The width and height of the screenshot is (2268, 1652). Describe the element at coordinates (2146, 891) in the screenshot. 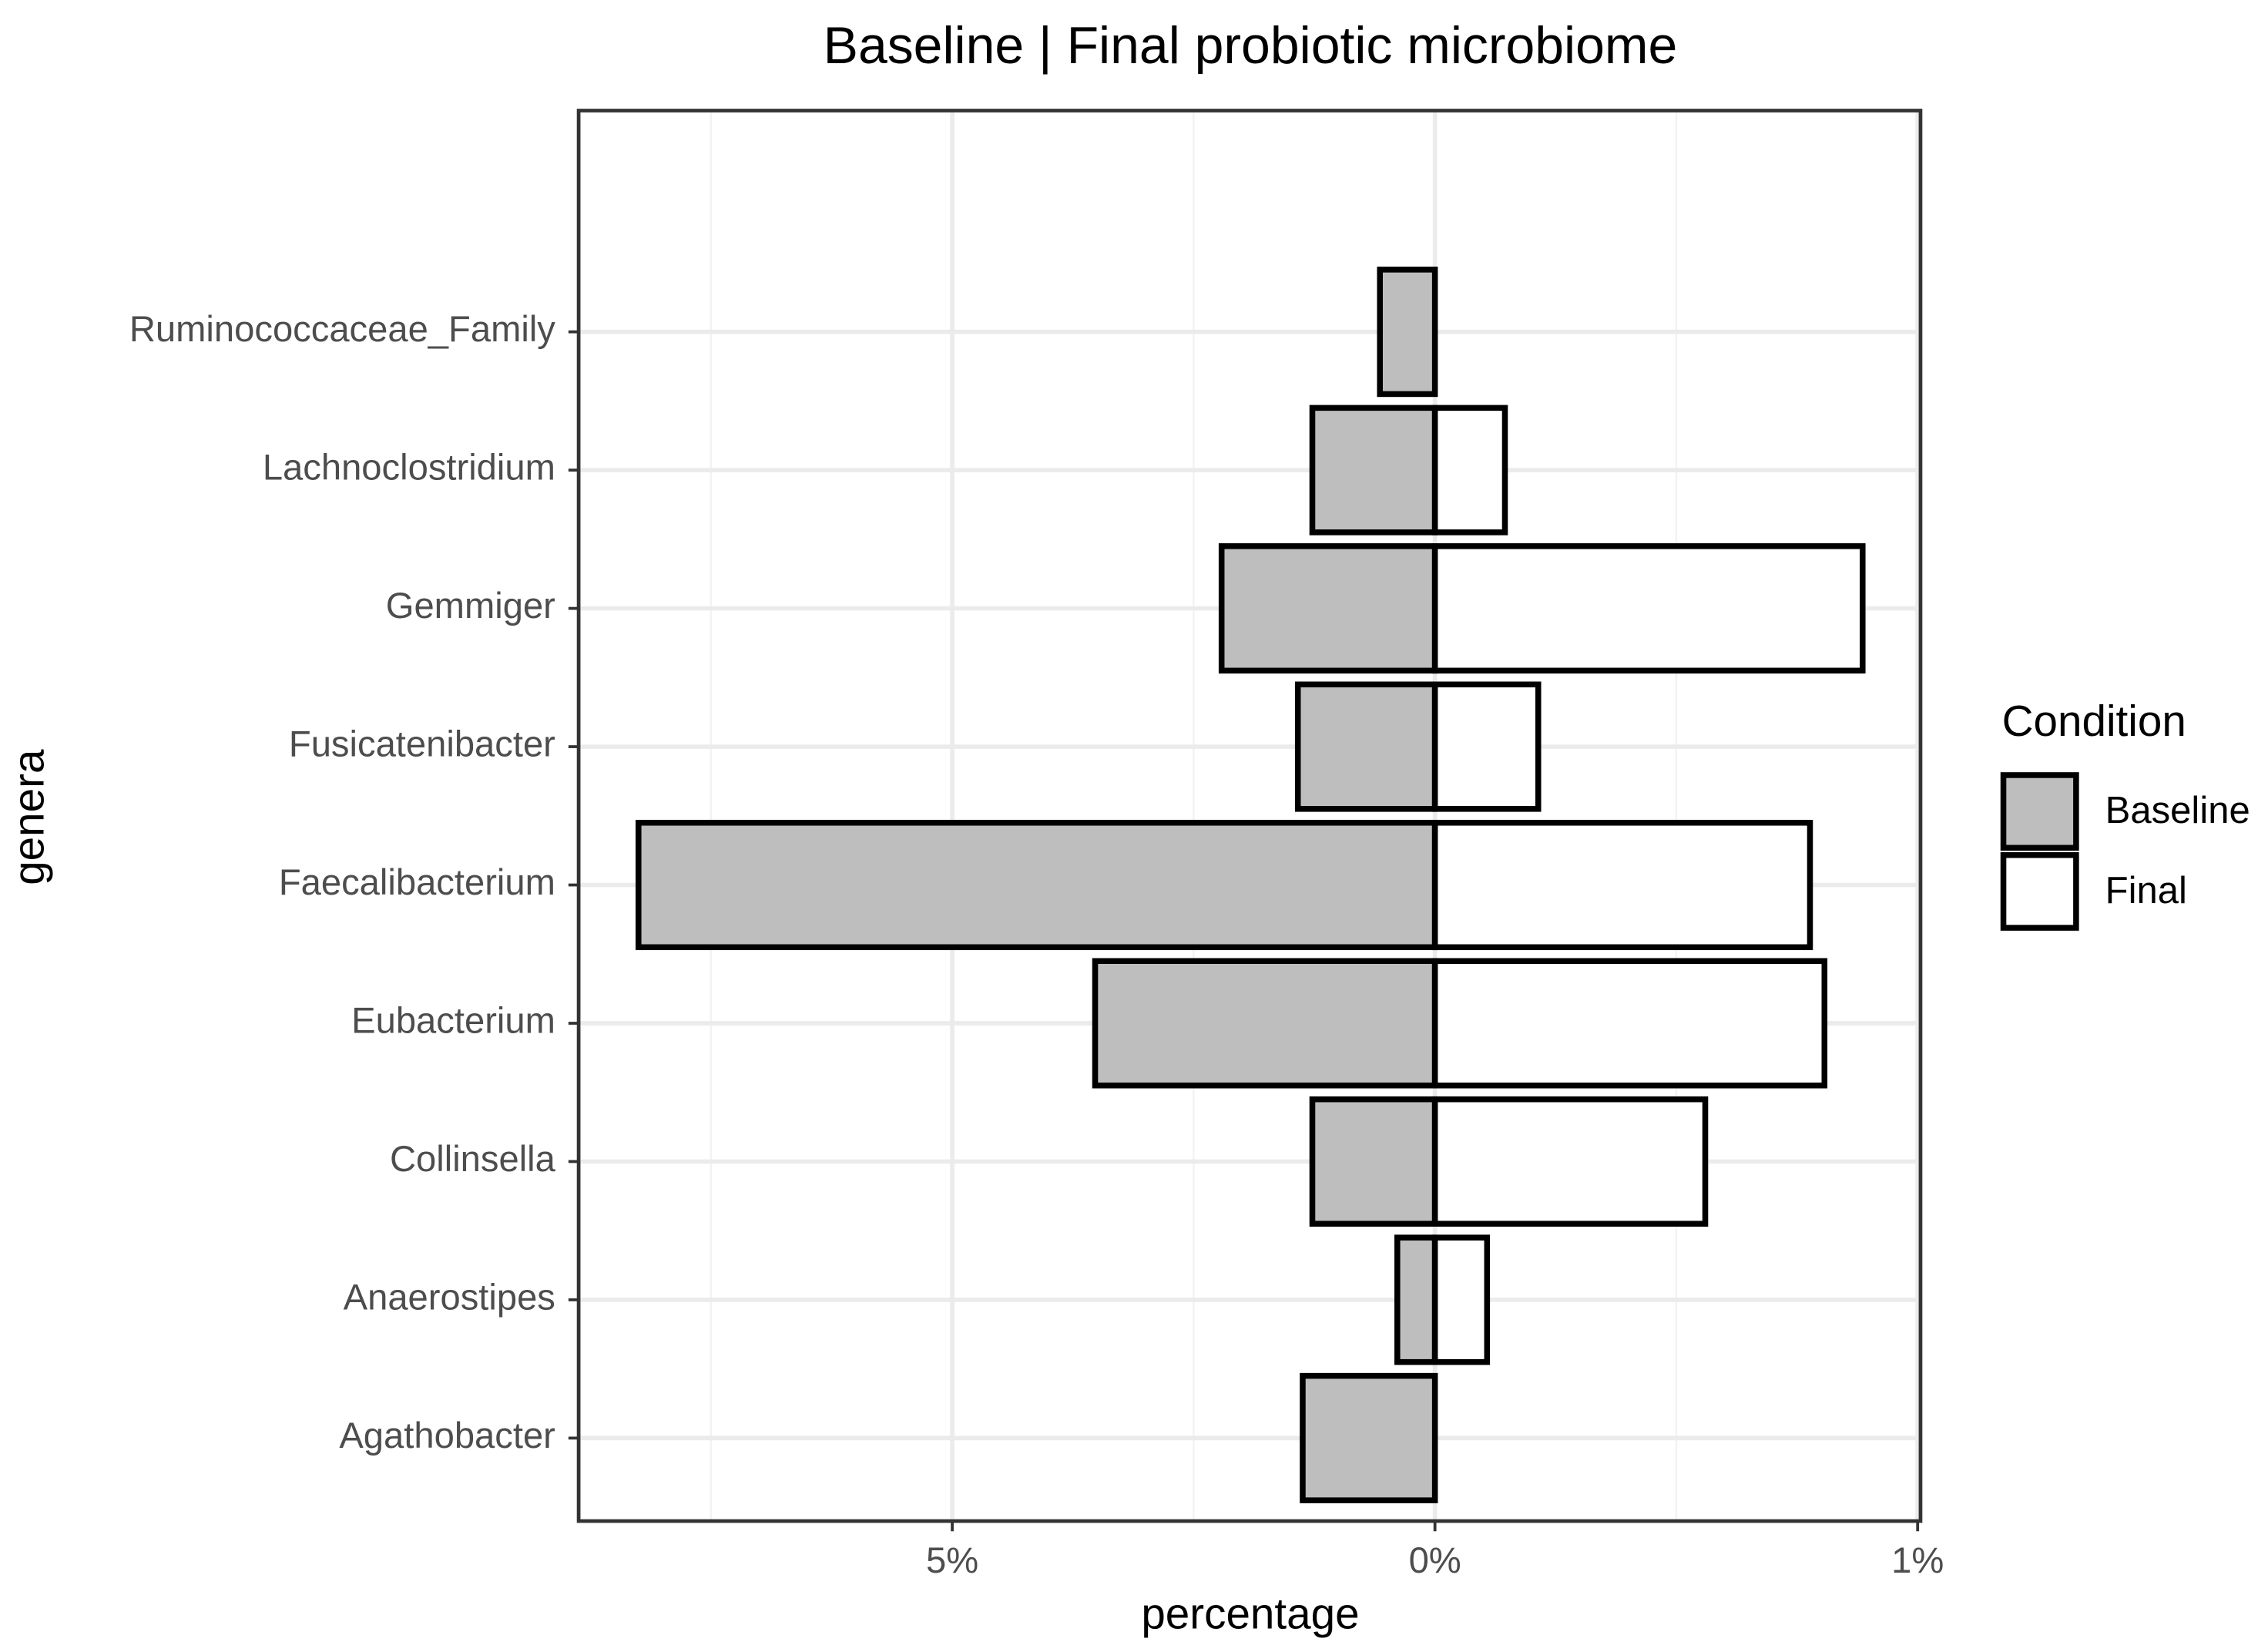

I see `legend-label: Final` at that location.